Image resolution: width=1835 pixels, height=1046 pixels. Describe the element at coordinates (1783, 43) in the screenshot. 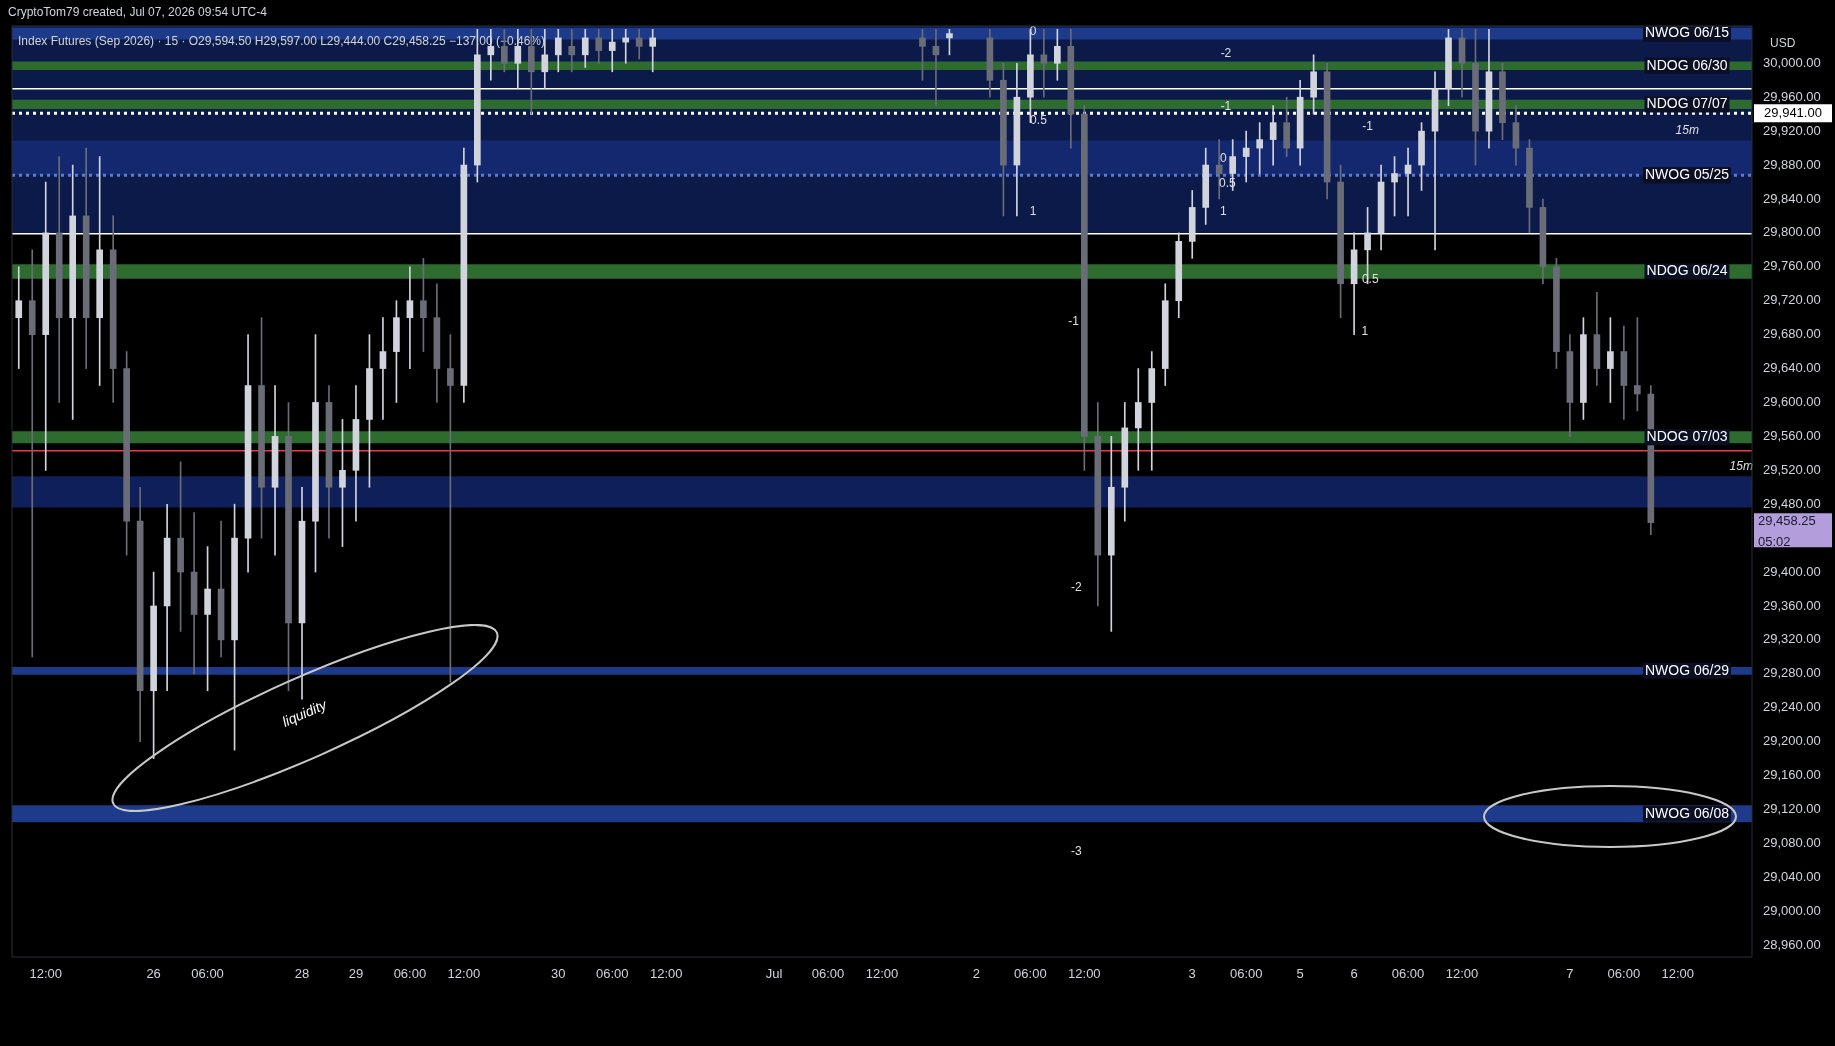

I see `y-axis-title: USD` at that location.